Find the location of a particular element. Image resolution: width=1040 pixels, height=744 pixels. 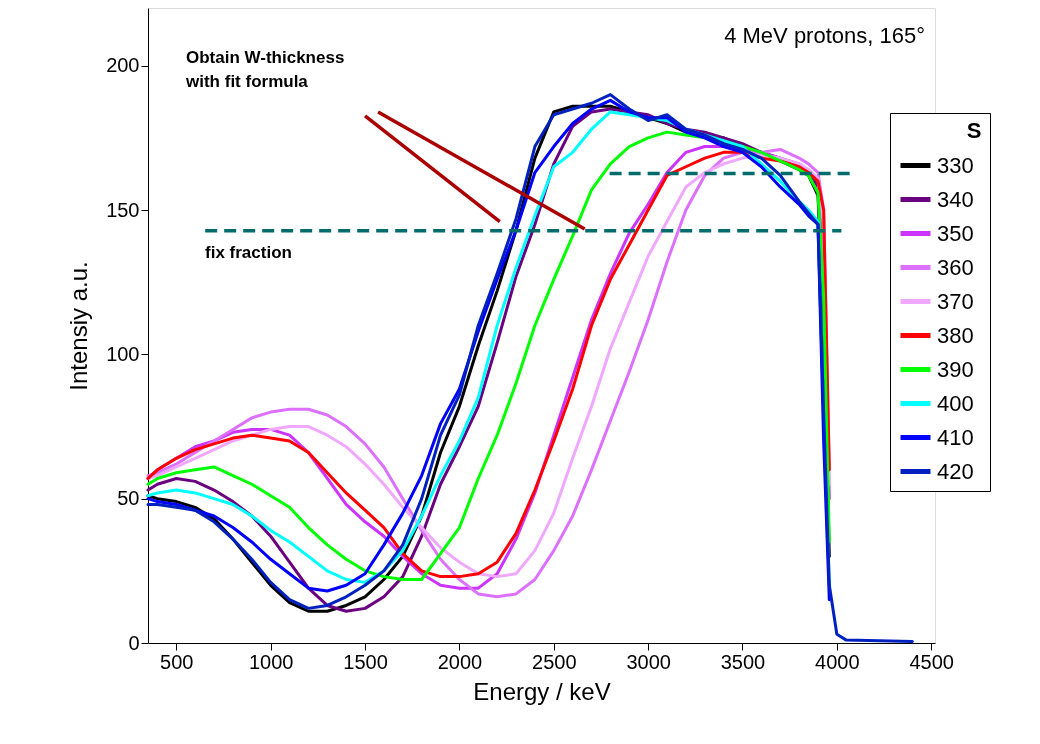

y-tick-label: 200 is located at coordinates (123, 65).